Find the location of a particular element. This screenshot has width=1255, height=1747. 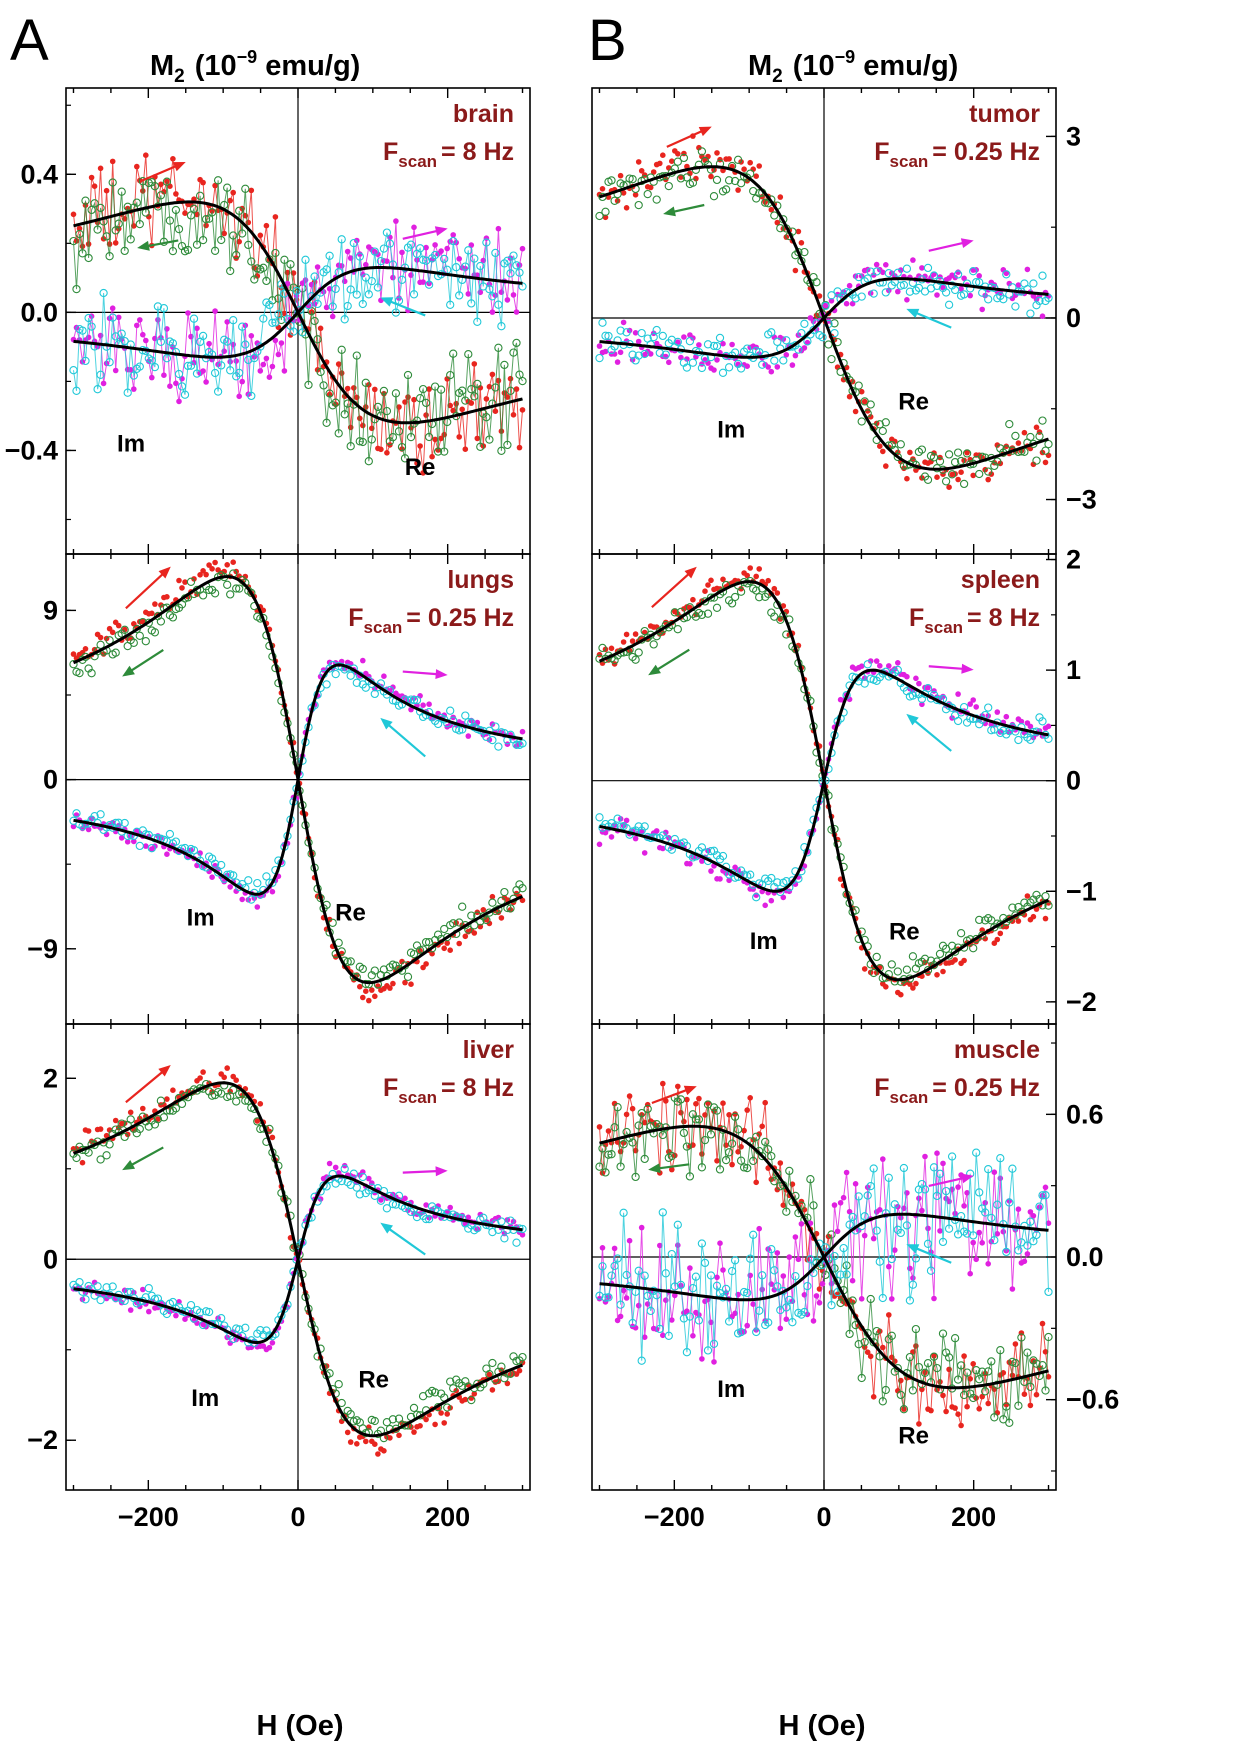

y-tick-label: 0 is located at coordinates (1073, 318).